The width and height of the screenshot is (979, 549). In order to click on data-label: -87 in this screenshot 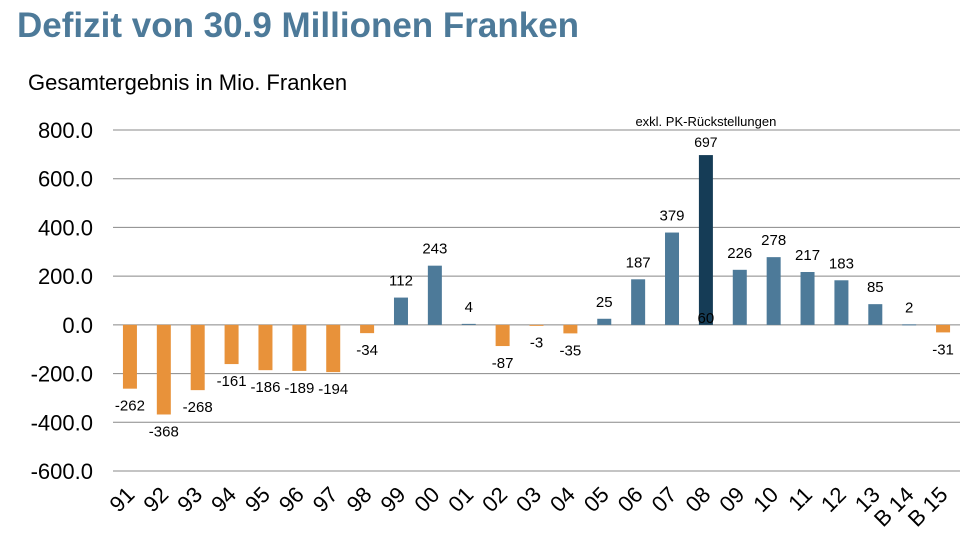, I will do `click(503, 363)`.